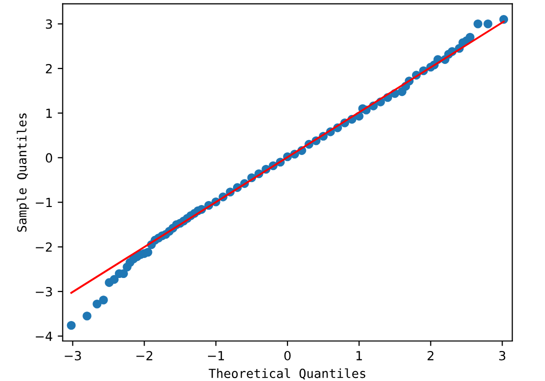  I want to click on y-tick-label: −1, so click(44, 203).